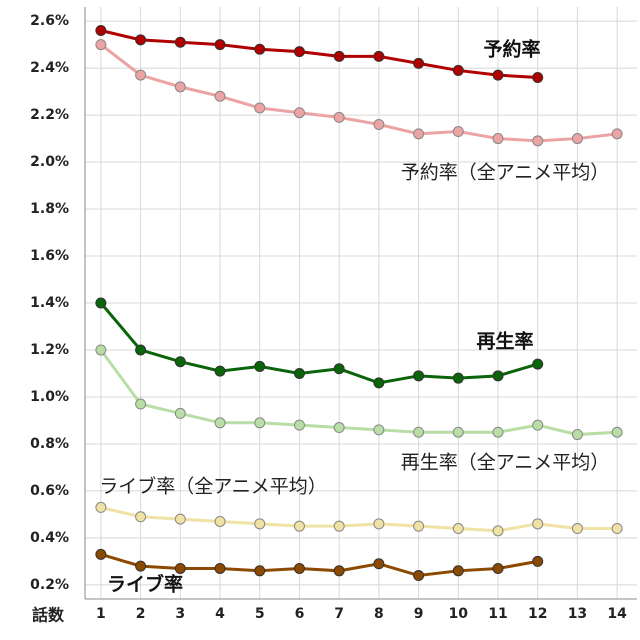  Describe the element at coordinates (577, 614) in the screenshot. I see `x-tick-label: 13` at that location.